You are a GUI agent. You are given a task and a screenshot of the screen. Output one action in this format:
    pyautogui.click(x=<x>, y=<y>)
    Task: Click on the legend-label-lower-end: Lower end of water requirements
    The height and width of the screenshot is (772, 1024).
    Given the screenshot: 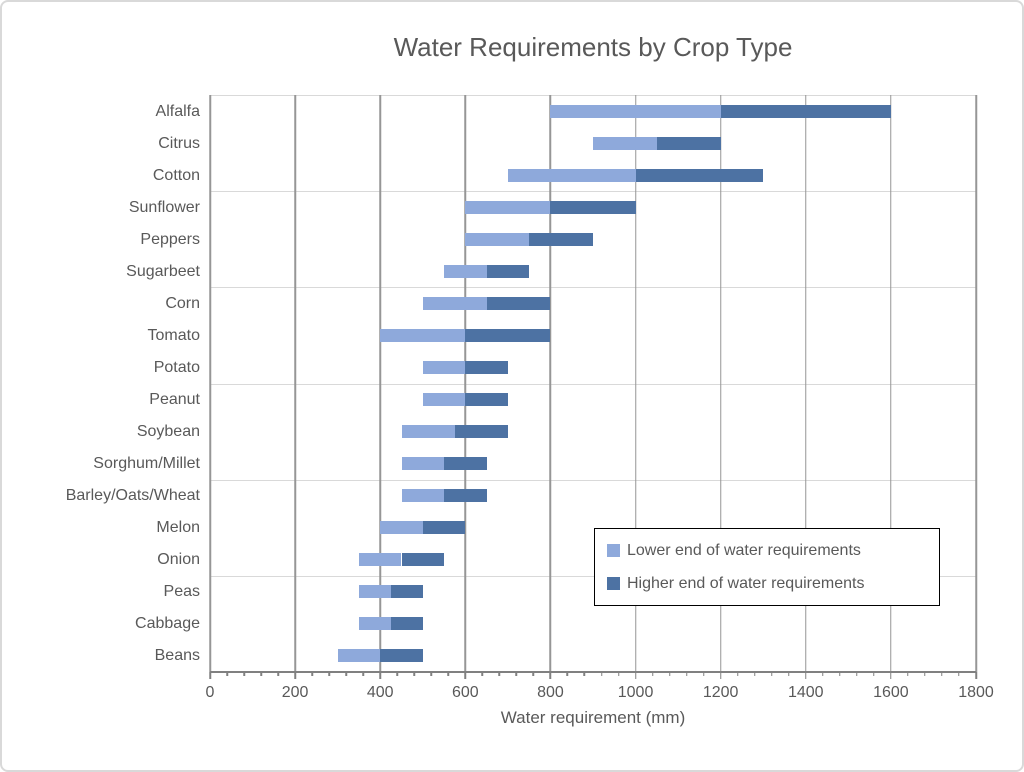 What is the action you would take?
    pyautogui.click(x=744, y=550)
    